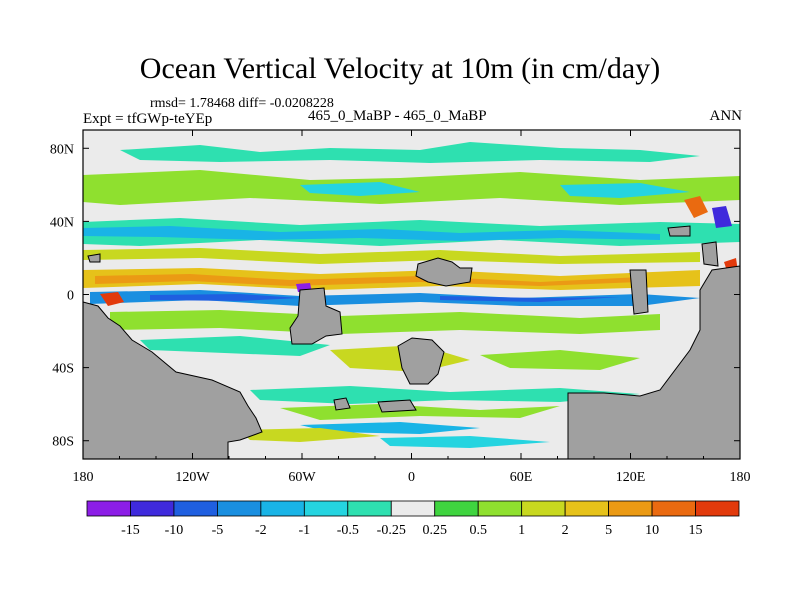  Describe the element at coordinates (478, 530) in the screenshot. I see `colorbar-label: 0.5` at that location.